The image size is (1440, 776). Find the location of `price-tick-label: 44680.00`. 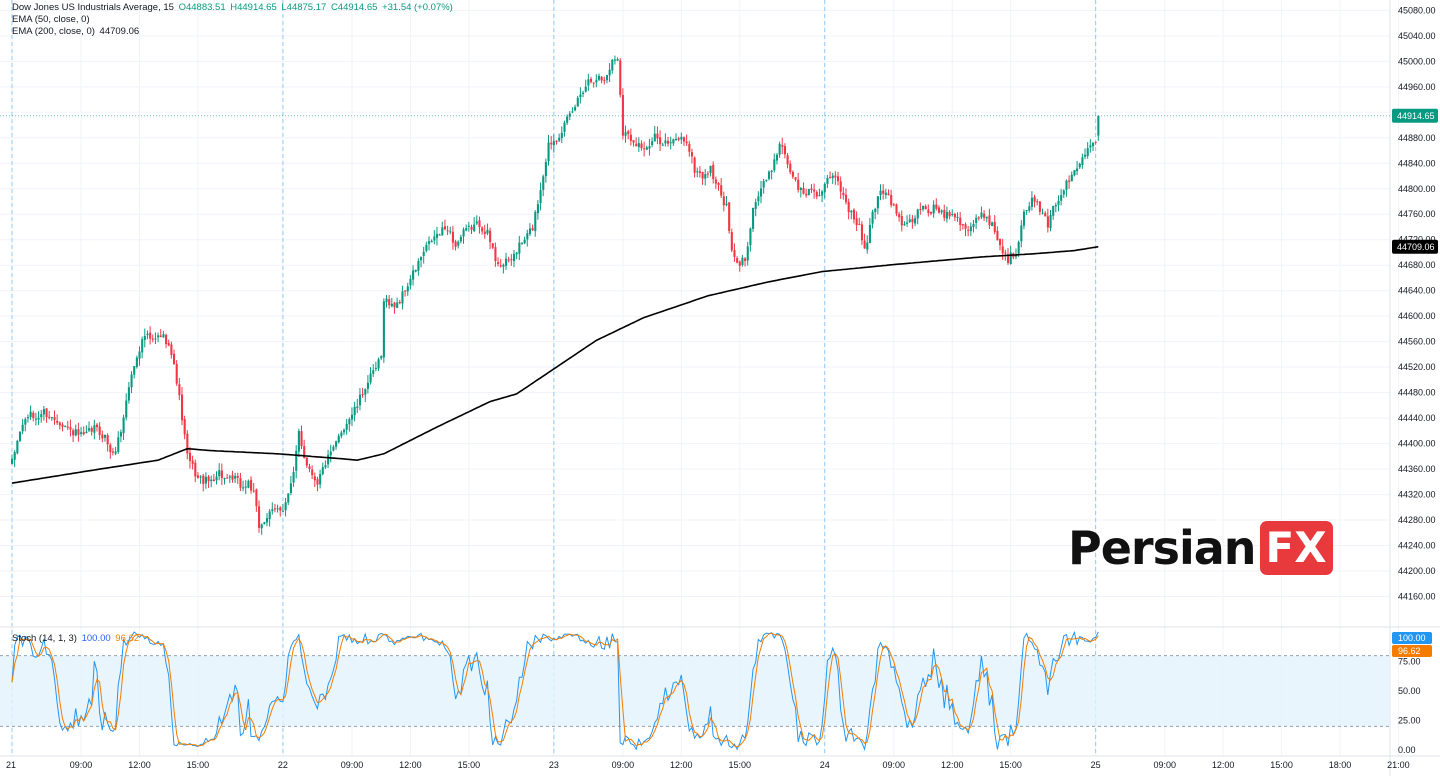

price-tick-label: 44680.00 is located at coordinates (1417, 265).